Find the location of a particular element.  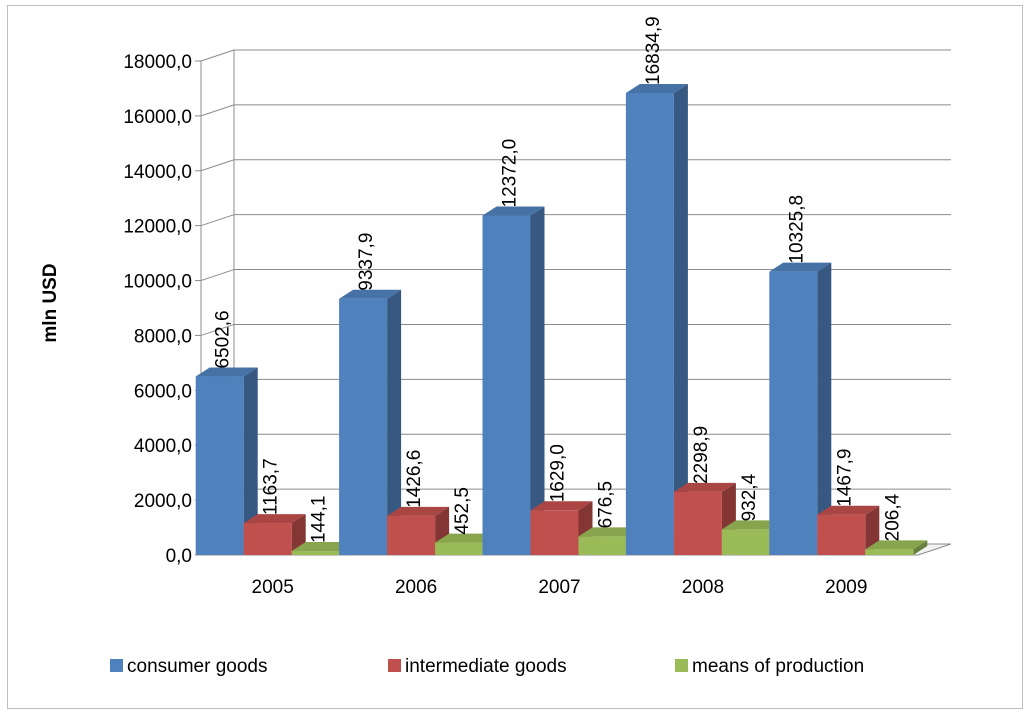

x-tick-label: 2005 is located at coordinates (273, 587).